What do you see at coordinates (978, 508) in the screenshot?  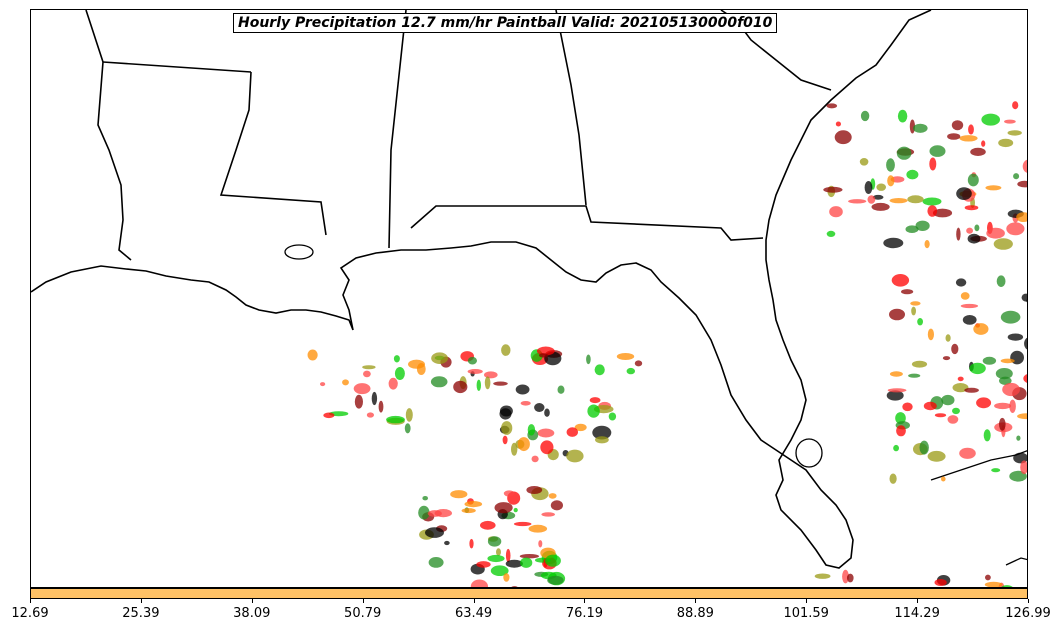 I see `keys-cuba-islands` at bounding box center [978, 508].